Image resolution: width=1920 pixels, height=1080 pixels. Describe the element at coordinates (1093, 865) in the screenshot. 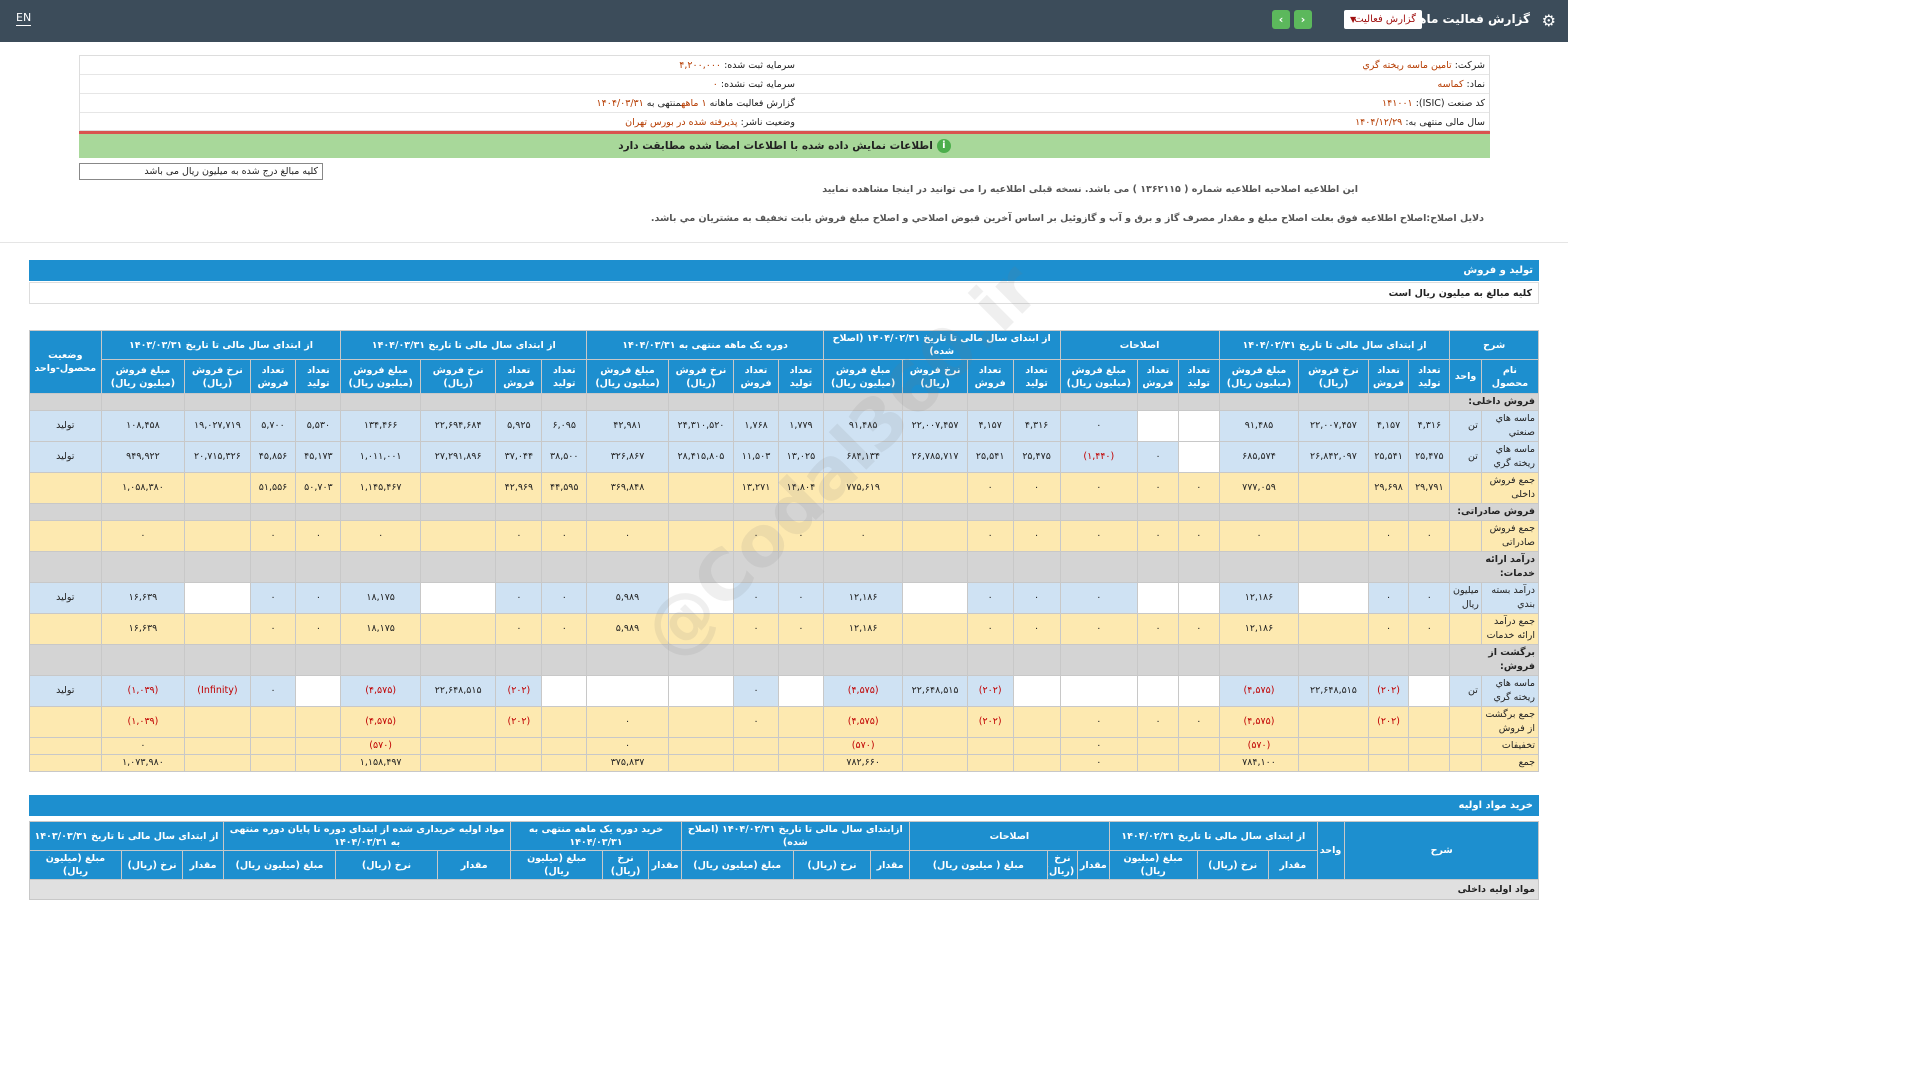

I see `t2-col-sub-1-0: مقدار` at that location.